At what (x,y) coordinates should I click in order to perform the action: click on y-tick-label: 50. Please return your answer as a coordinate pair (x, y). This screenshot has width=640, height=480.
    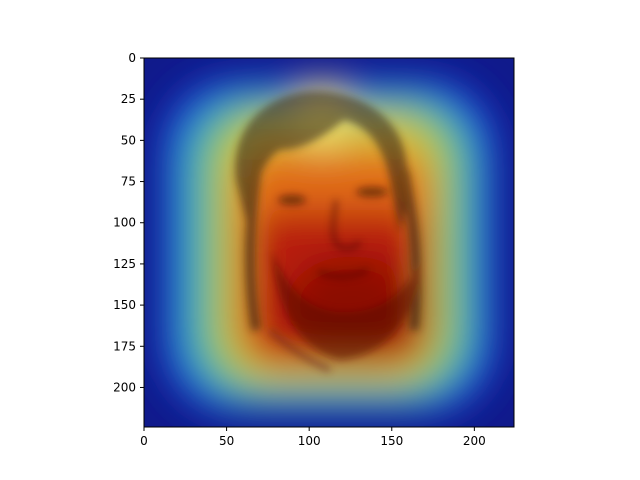
    Looking at the image, I should click on (128, 140).